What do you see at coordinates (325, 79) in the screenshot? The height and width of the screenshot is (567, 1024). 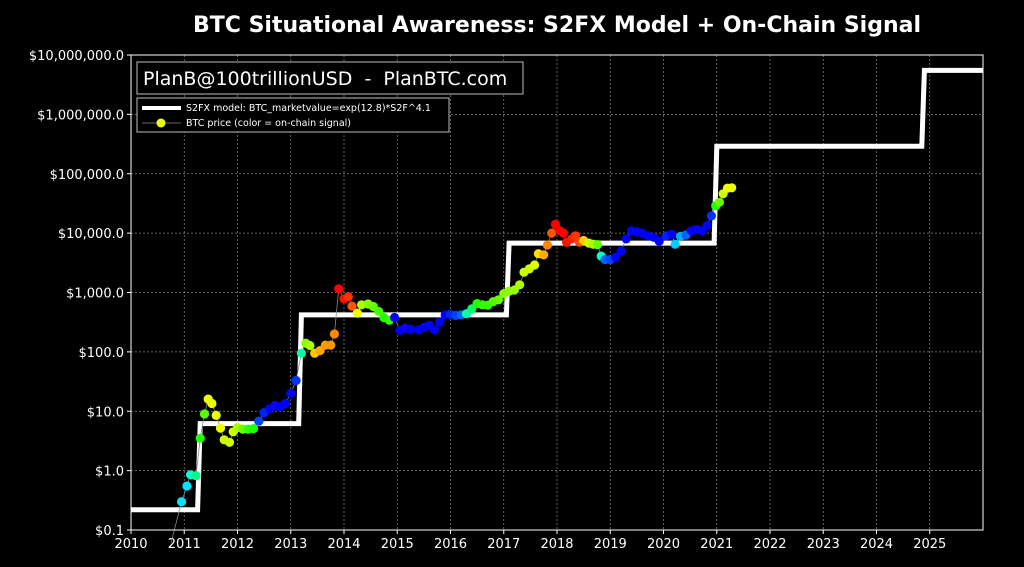 I see `watermark-text: PlanB@100trillionUSD - PlanBTC.com` at bounding box center [325, 79].